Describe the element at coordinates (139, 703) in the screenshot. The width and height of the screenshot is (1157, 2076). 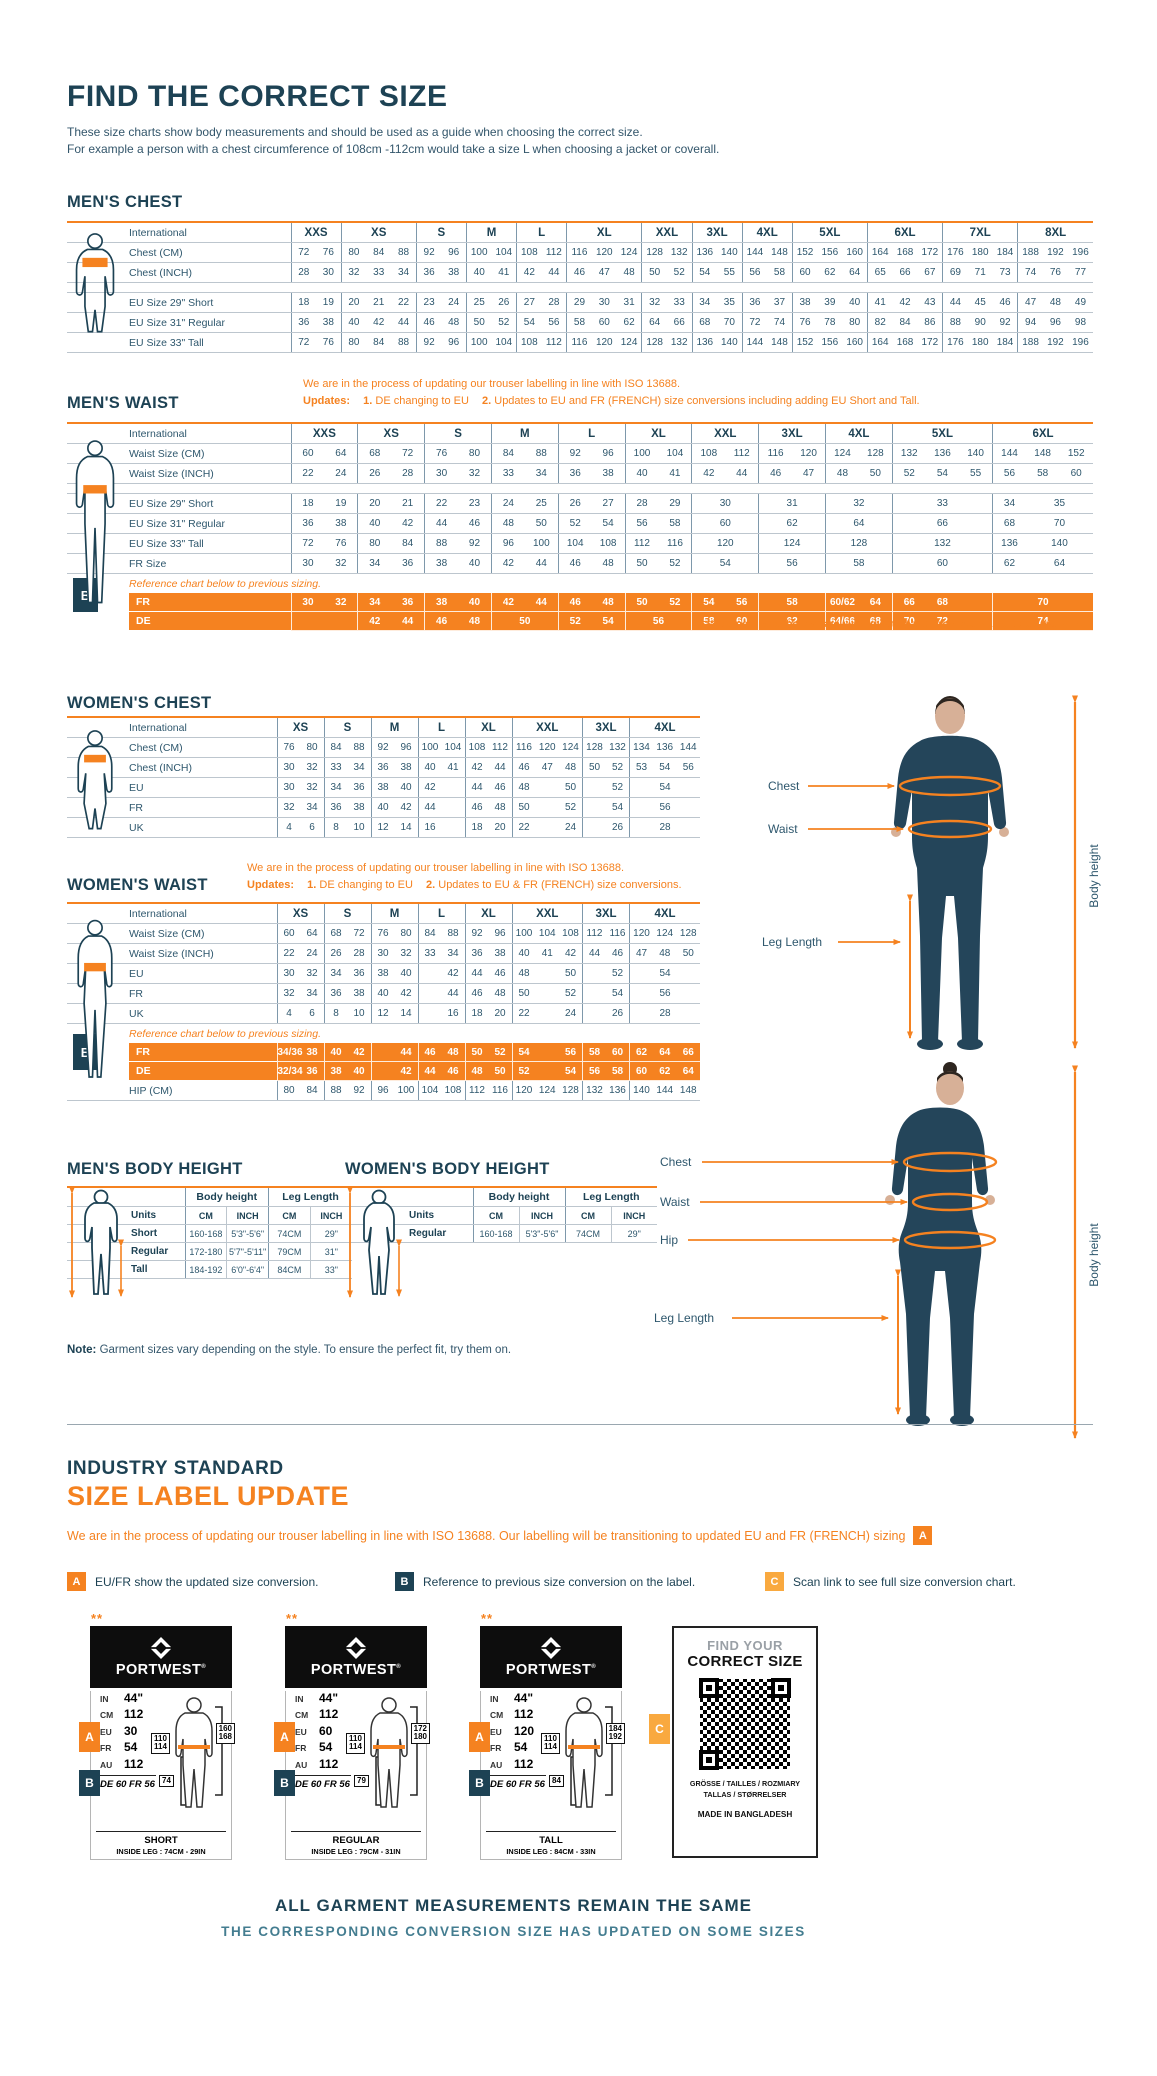
I see `womens-chest-title: WOMEN'S CHEST` at that location.